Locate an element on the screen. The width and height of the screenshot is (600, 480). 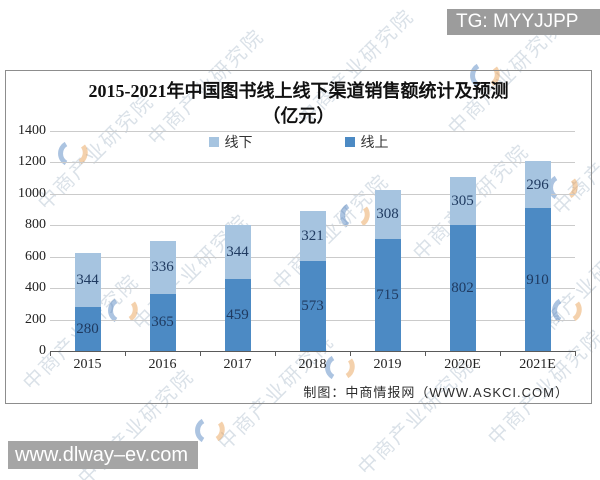
site-watermark-badge: www.dlway–ev.com is located at coordinates (103, 455).